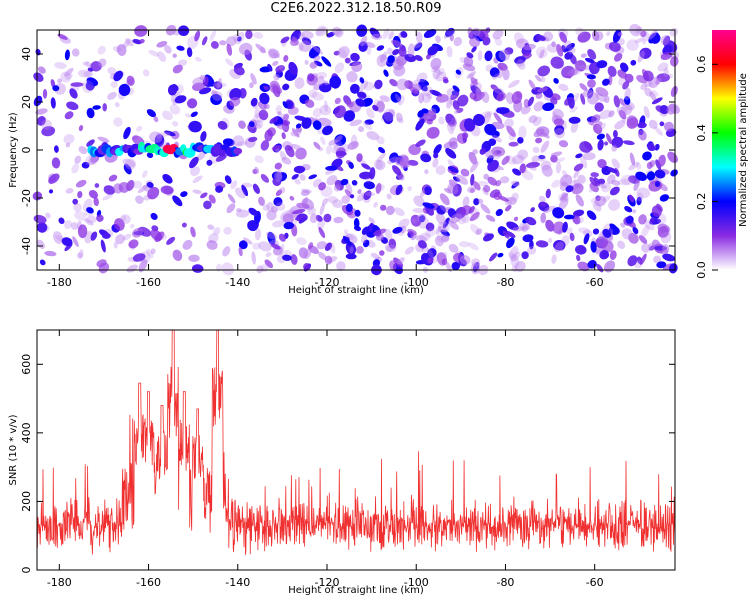 Image resolution: width=750 pixels, height=600 pixels. I want to click on y-tick-label: 0, so click(26, 150).